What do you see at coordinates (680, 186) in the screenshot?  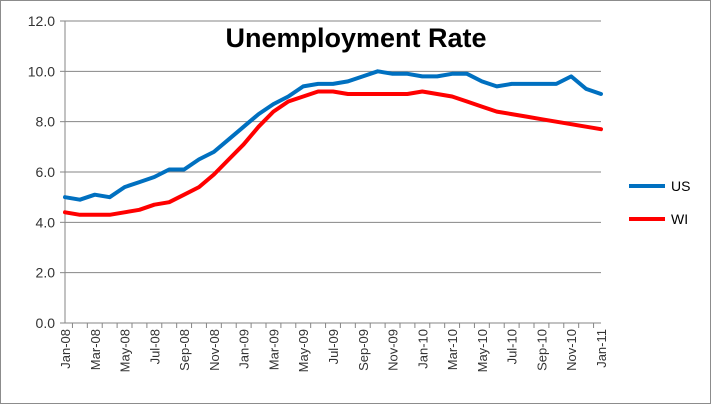 I see `legend-label-us: US` at bounding box center [680, 186].